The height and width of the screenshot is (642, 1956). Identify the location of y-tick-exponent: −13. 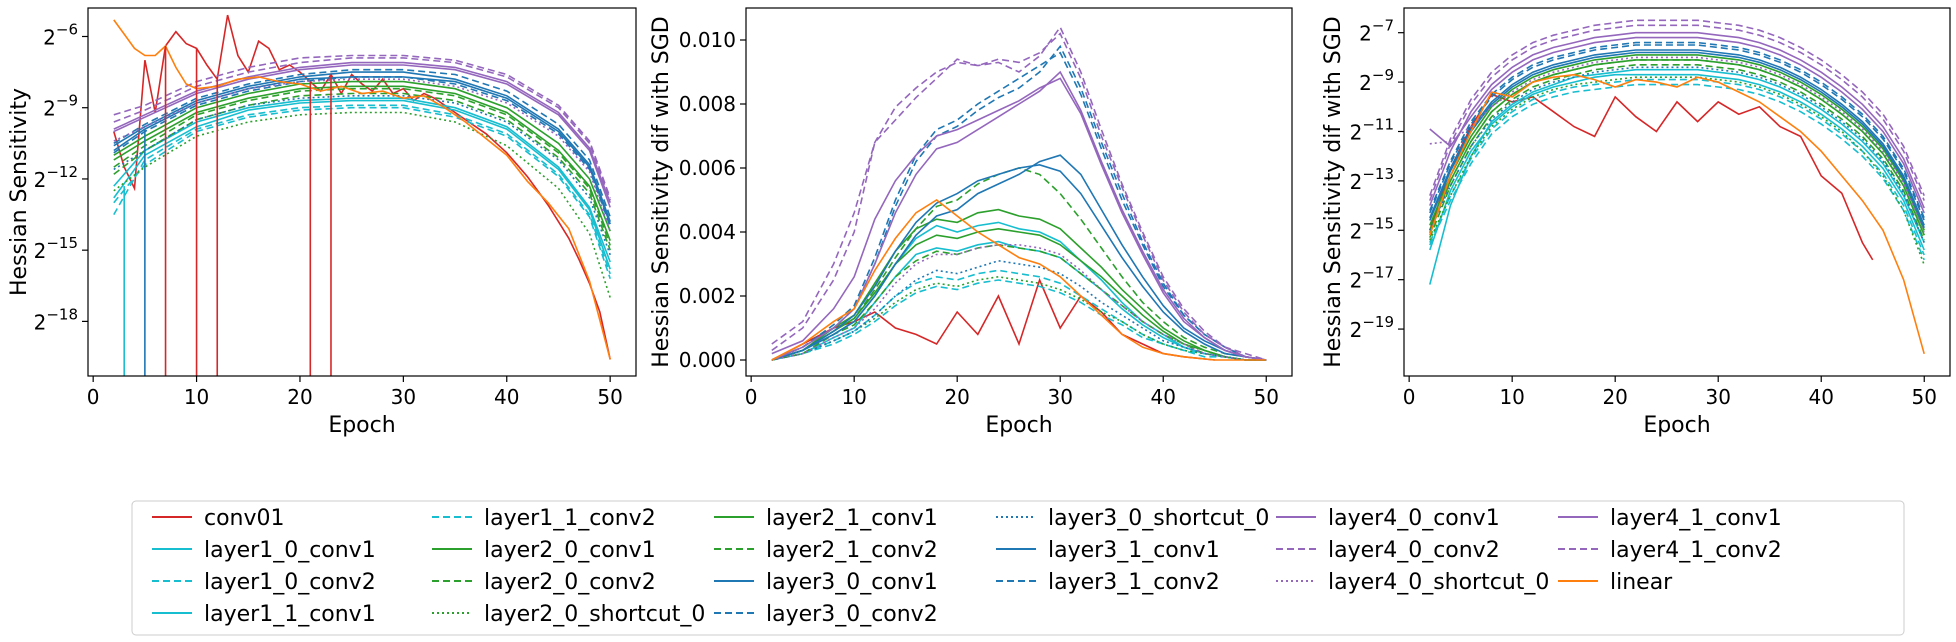
(1378, 174).